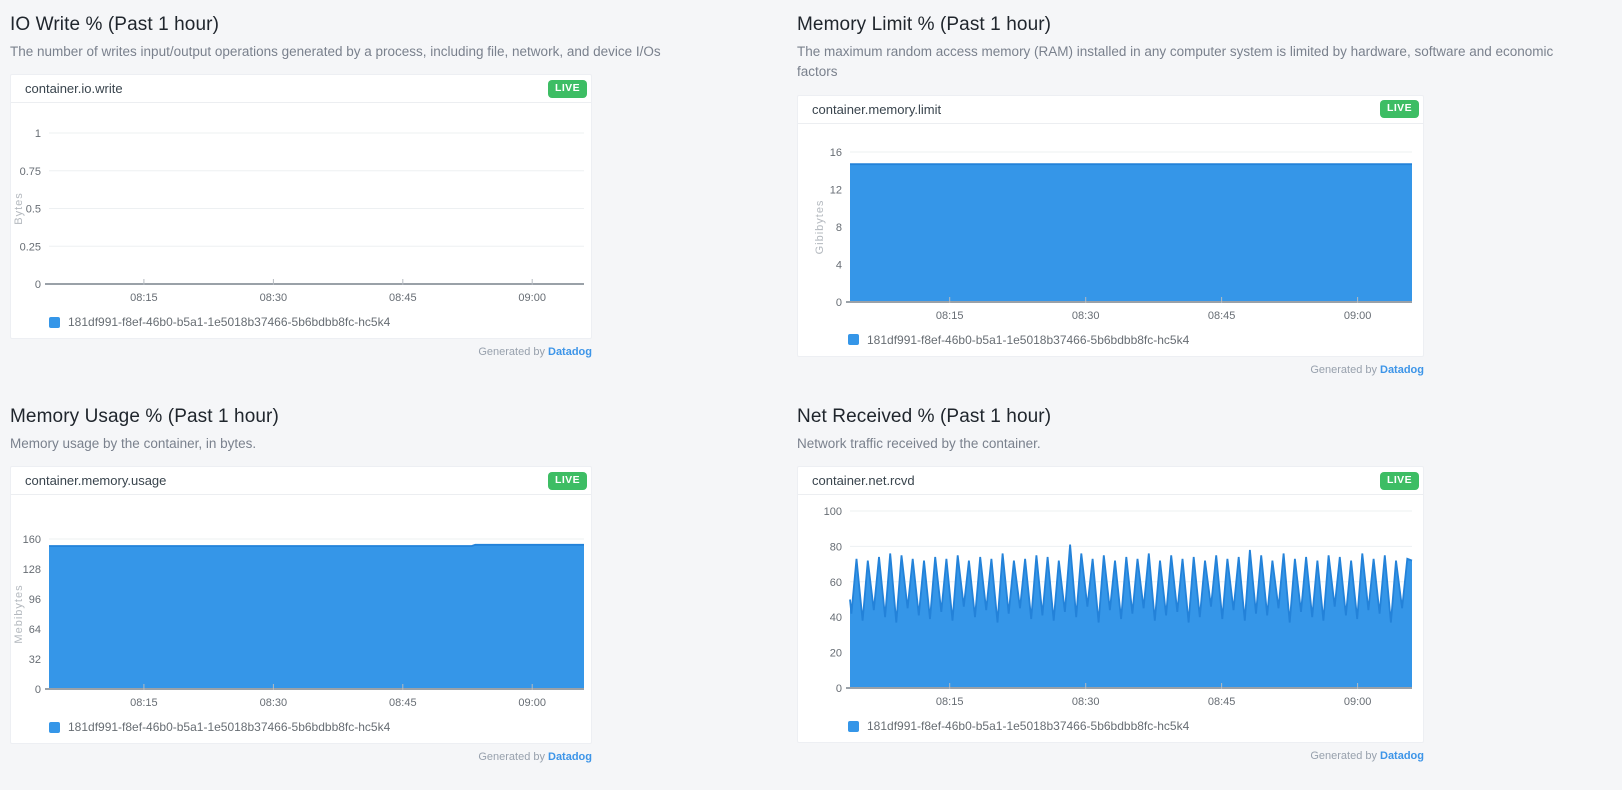  Describe the element at coordinates (32, 540) in the screenshot. I see `svg-text: 160` at that location.